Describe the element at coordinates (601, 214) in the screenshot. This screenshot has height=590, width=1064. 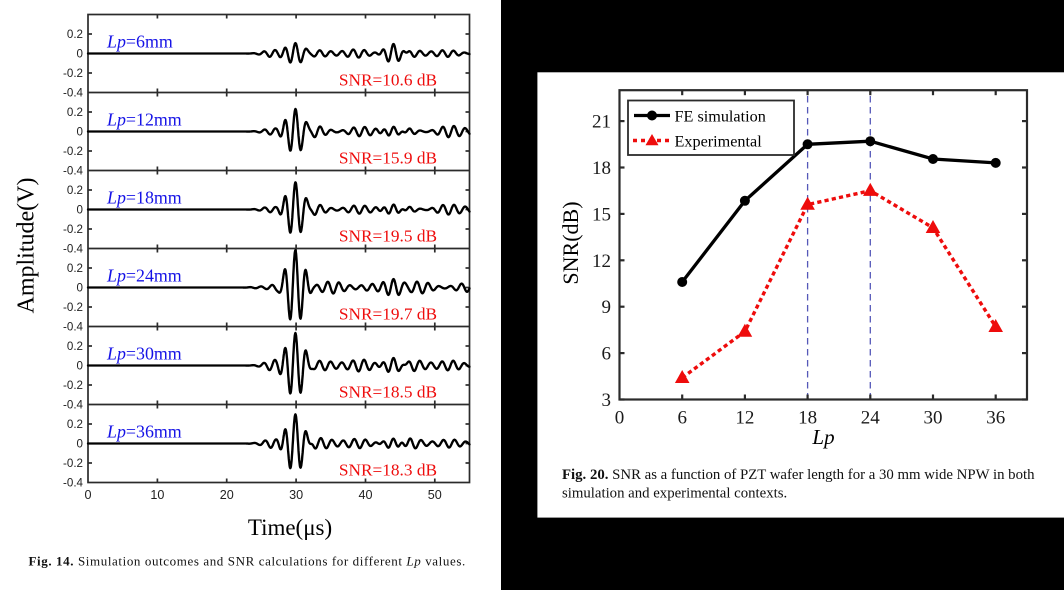
I see `svg-text: 15` at that location.